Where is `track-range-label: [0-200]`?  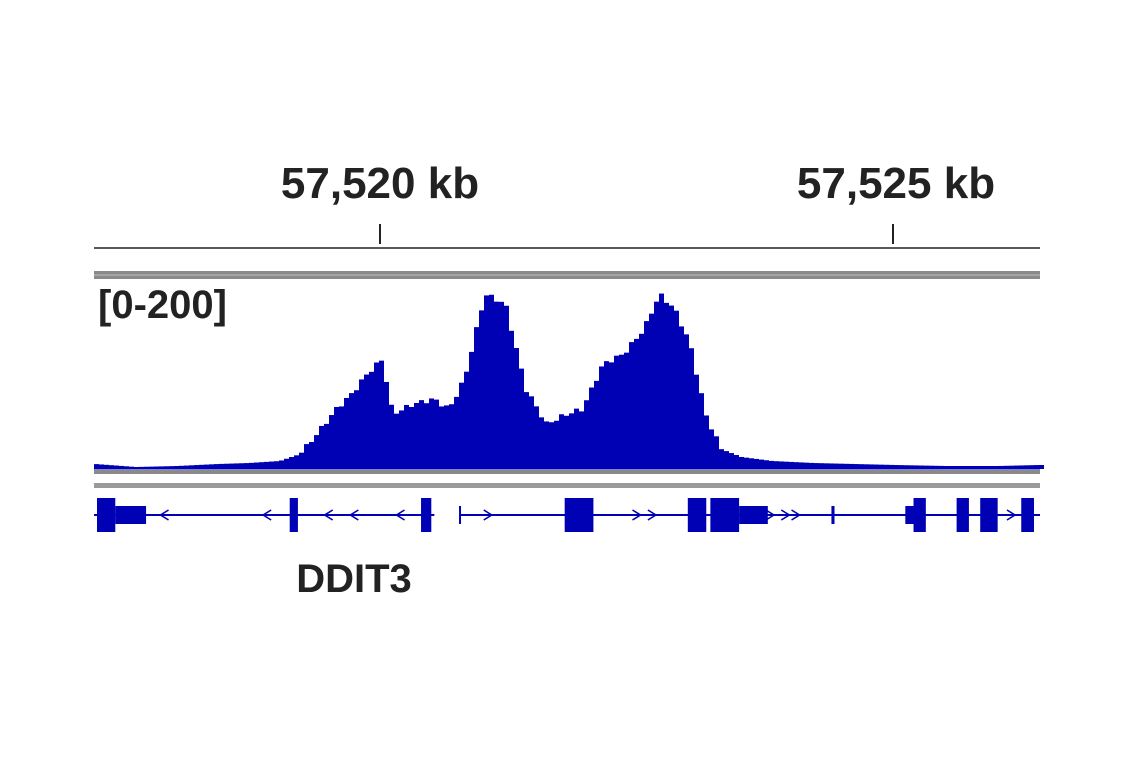 track-range-label: [0-200] is located at coordinates (162, 305).